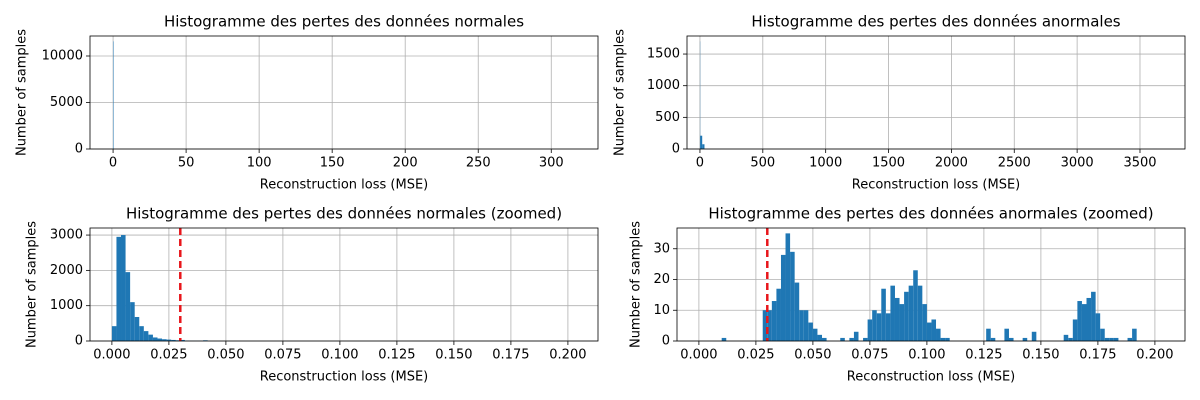  What do you see at coordinates (332, 163) in the screenshot?
I see `x-tick-label: 150` at bounding box center [332, 163].